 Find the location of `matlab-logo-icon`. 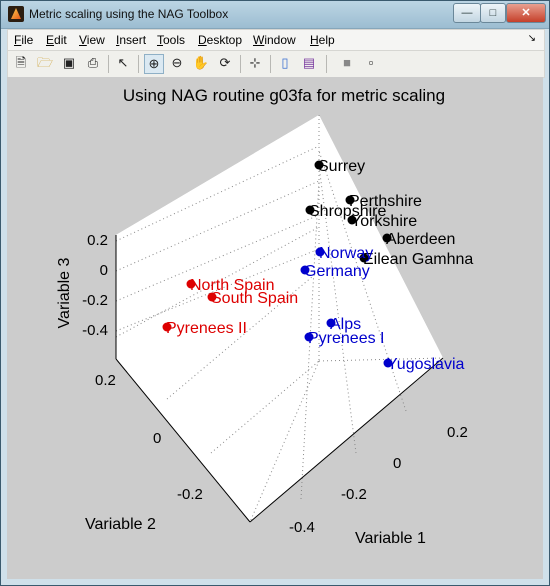

matlab-logo-icon is located at coordinates (16, 14).